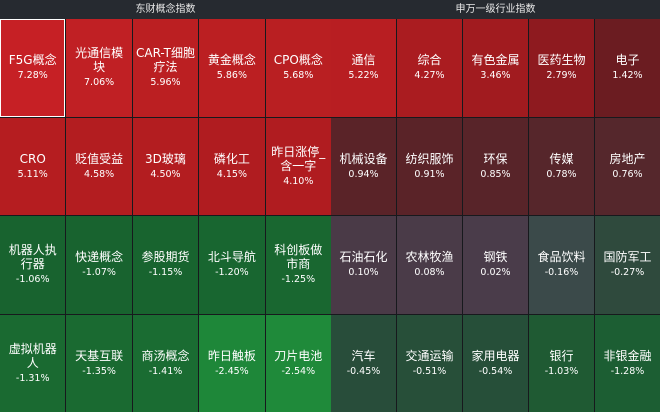 The width and height of the screenshot is (660, 412). I want to click on tile-change-pct: 5.68%, so click(298, 75).